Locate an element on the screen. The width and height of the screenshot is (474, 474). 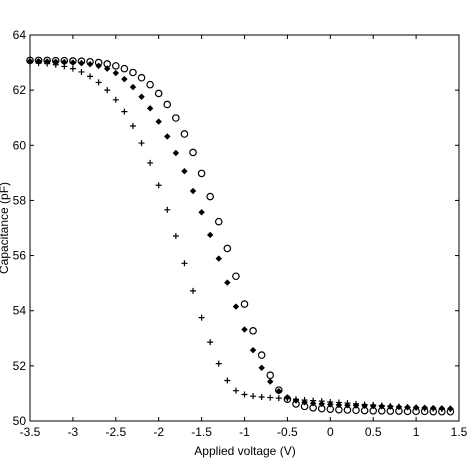
x-tick-label: -3.5 is located at coordinates (30, 432).